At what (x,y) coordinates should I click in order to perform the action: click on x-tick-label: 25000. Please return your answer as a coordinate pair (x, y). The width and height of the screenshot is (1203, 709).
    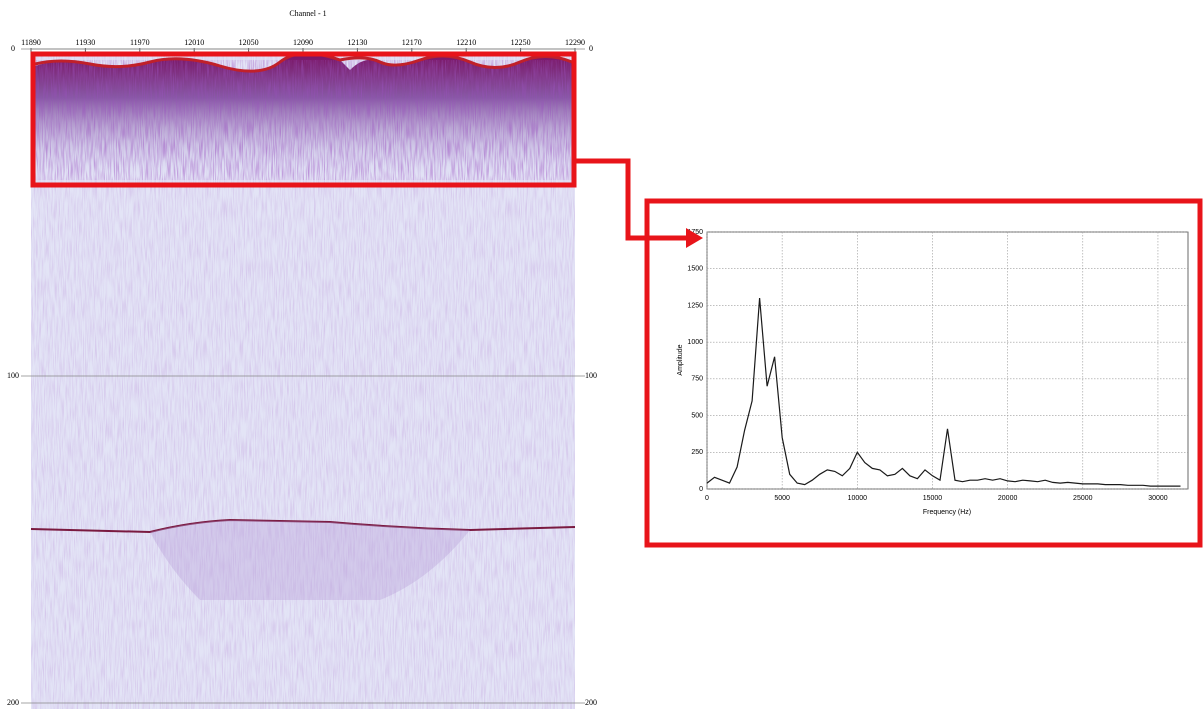
    Looking at the image, I should click on (1083, 498).